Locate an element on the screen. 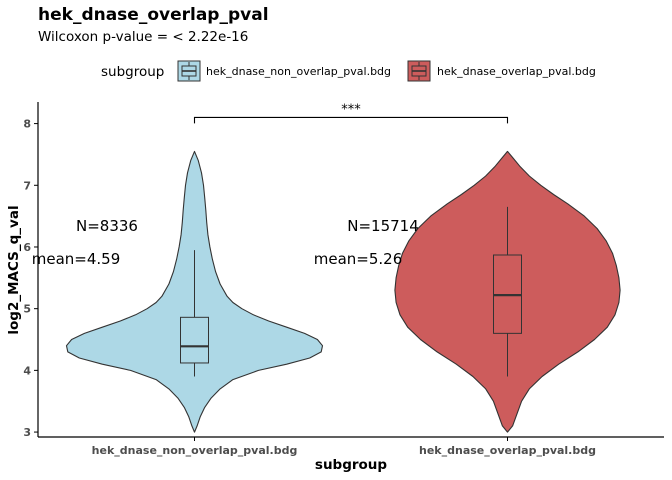 The image size is (672, 480). x-tick-label: hek_dnase_non_overlap_pval.bdg is located at coordinates (195, 450).